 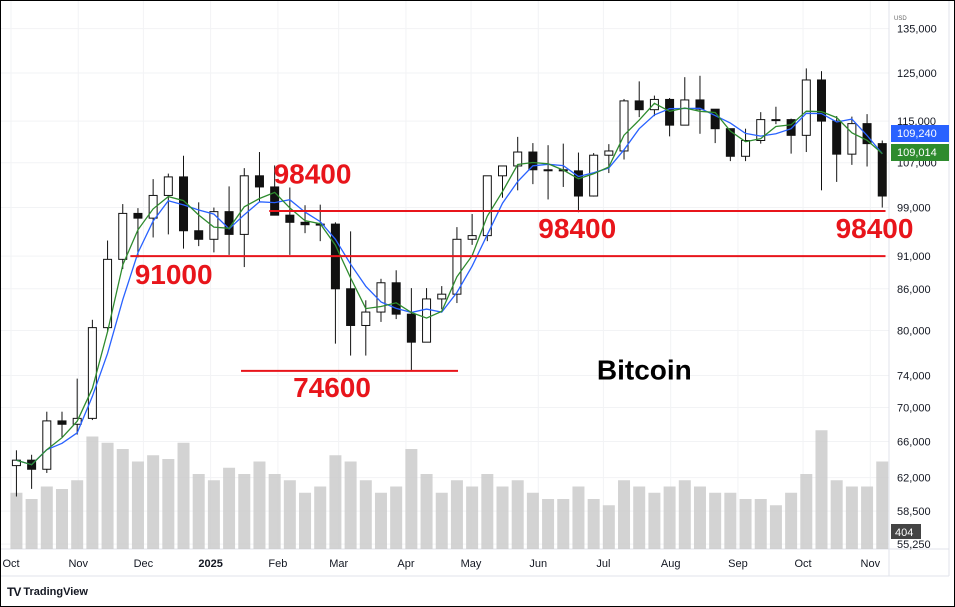 I want to click on time-tick-label: Jul, so click(x=603, y=564).